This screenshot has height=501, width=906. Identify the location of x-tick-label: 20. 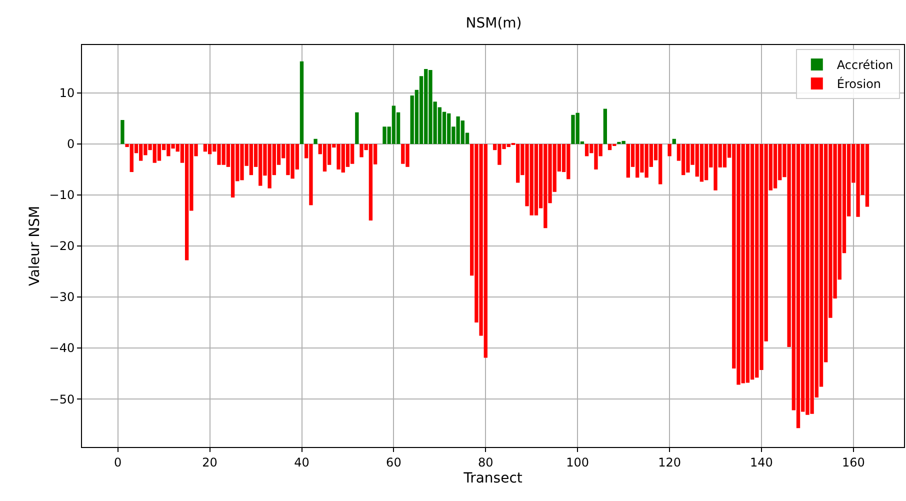
(210, 462).